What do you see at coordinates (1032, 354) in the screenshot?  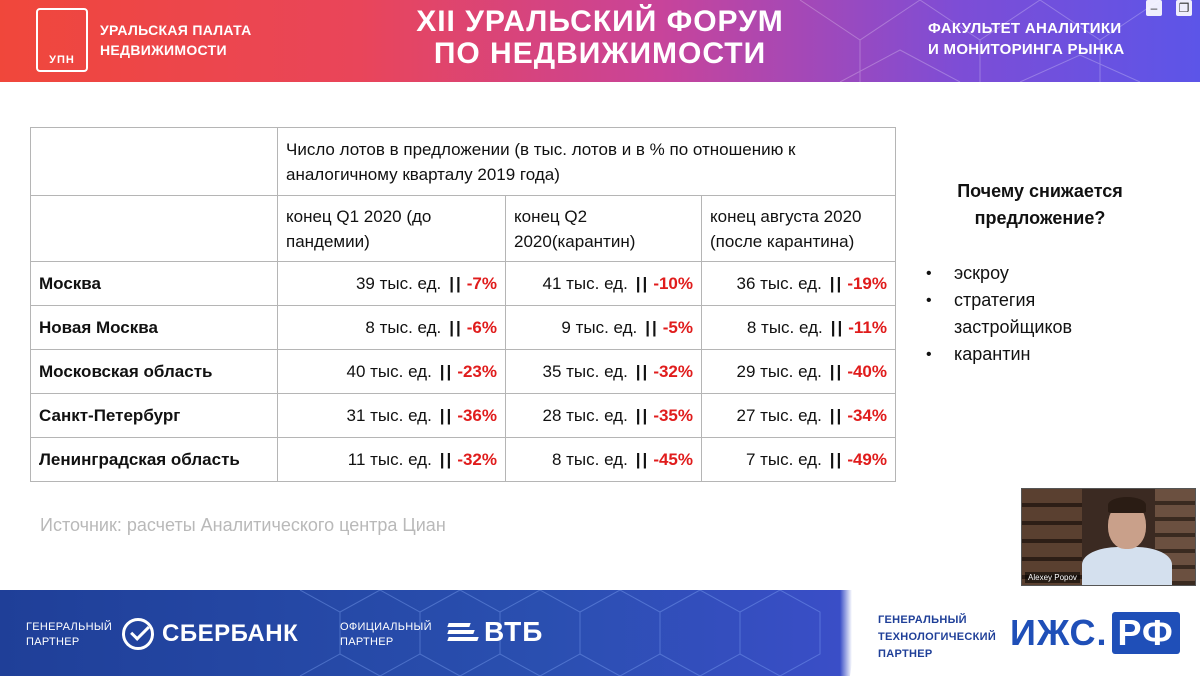 I see `list-item: карантин` at bounding box center [1032, 354].